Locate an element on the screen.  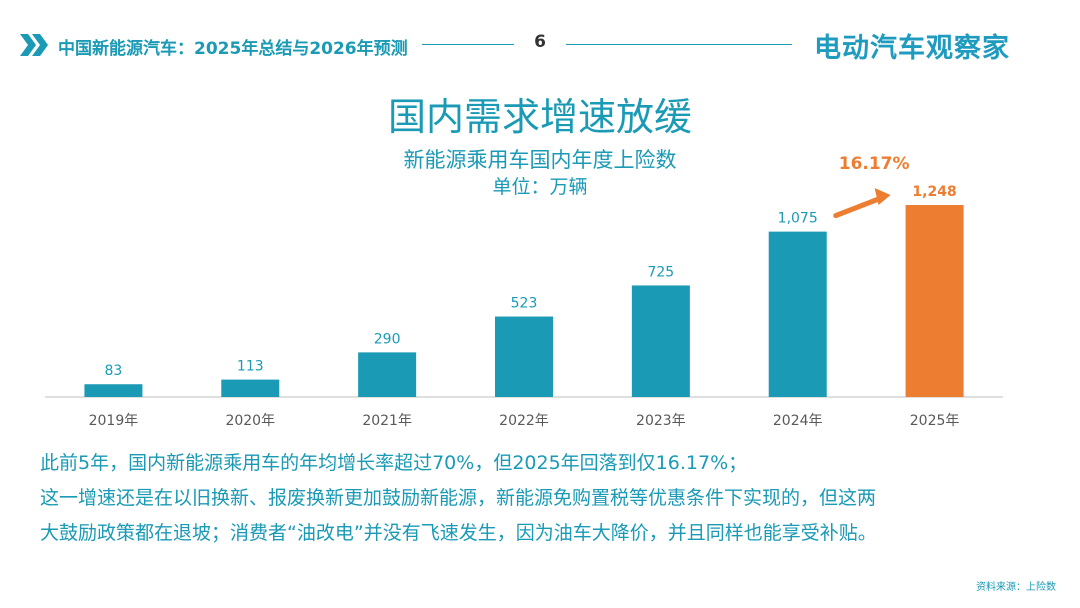
page-number: 6 is located at coordinates (540, 42).